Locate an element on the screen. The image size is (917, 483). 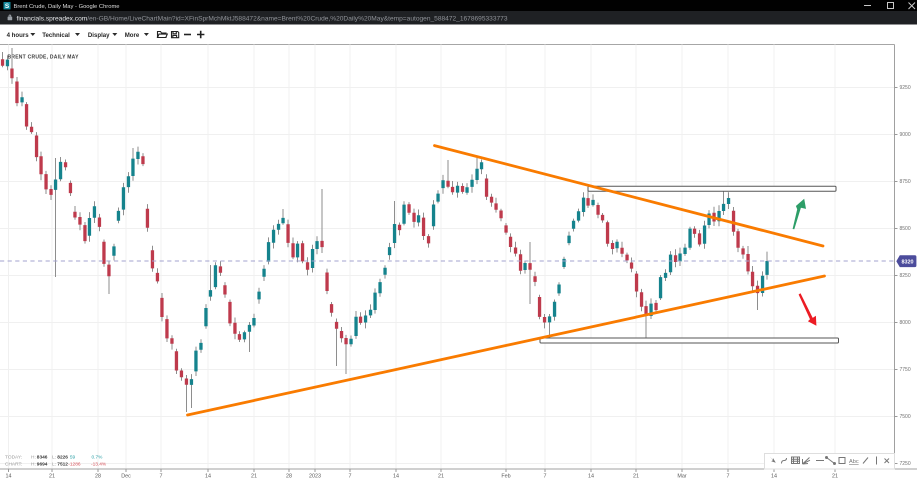
svg-text: Dec is located at coordinates (126, 477).